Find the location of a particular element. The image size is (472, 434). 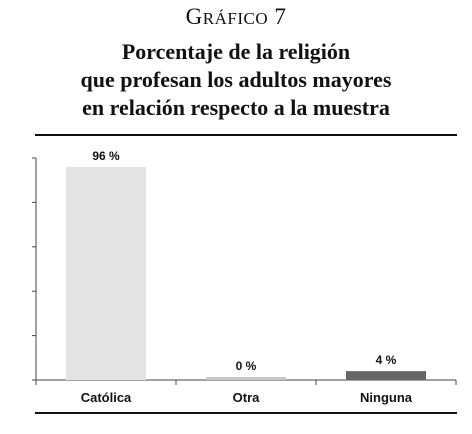

figure-label: GRÁFICO 7 is located at coordinates (236, 17).